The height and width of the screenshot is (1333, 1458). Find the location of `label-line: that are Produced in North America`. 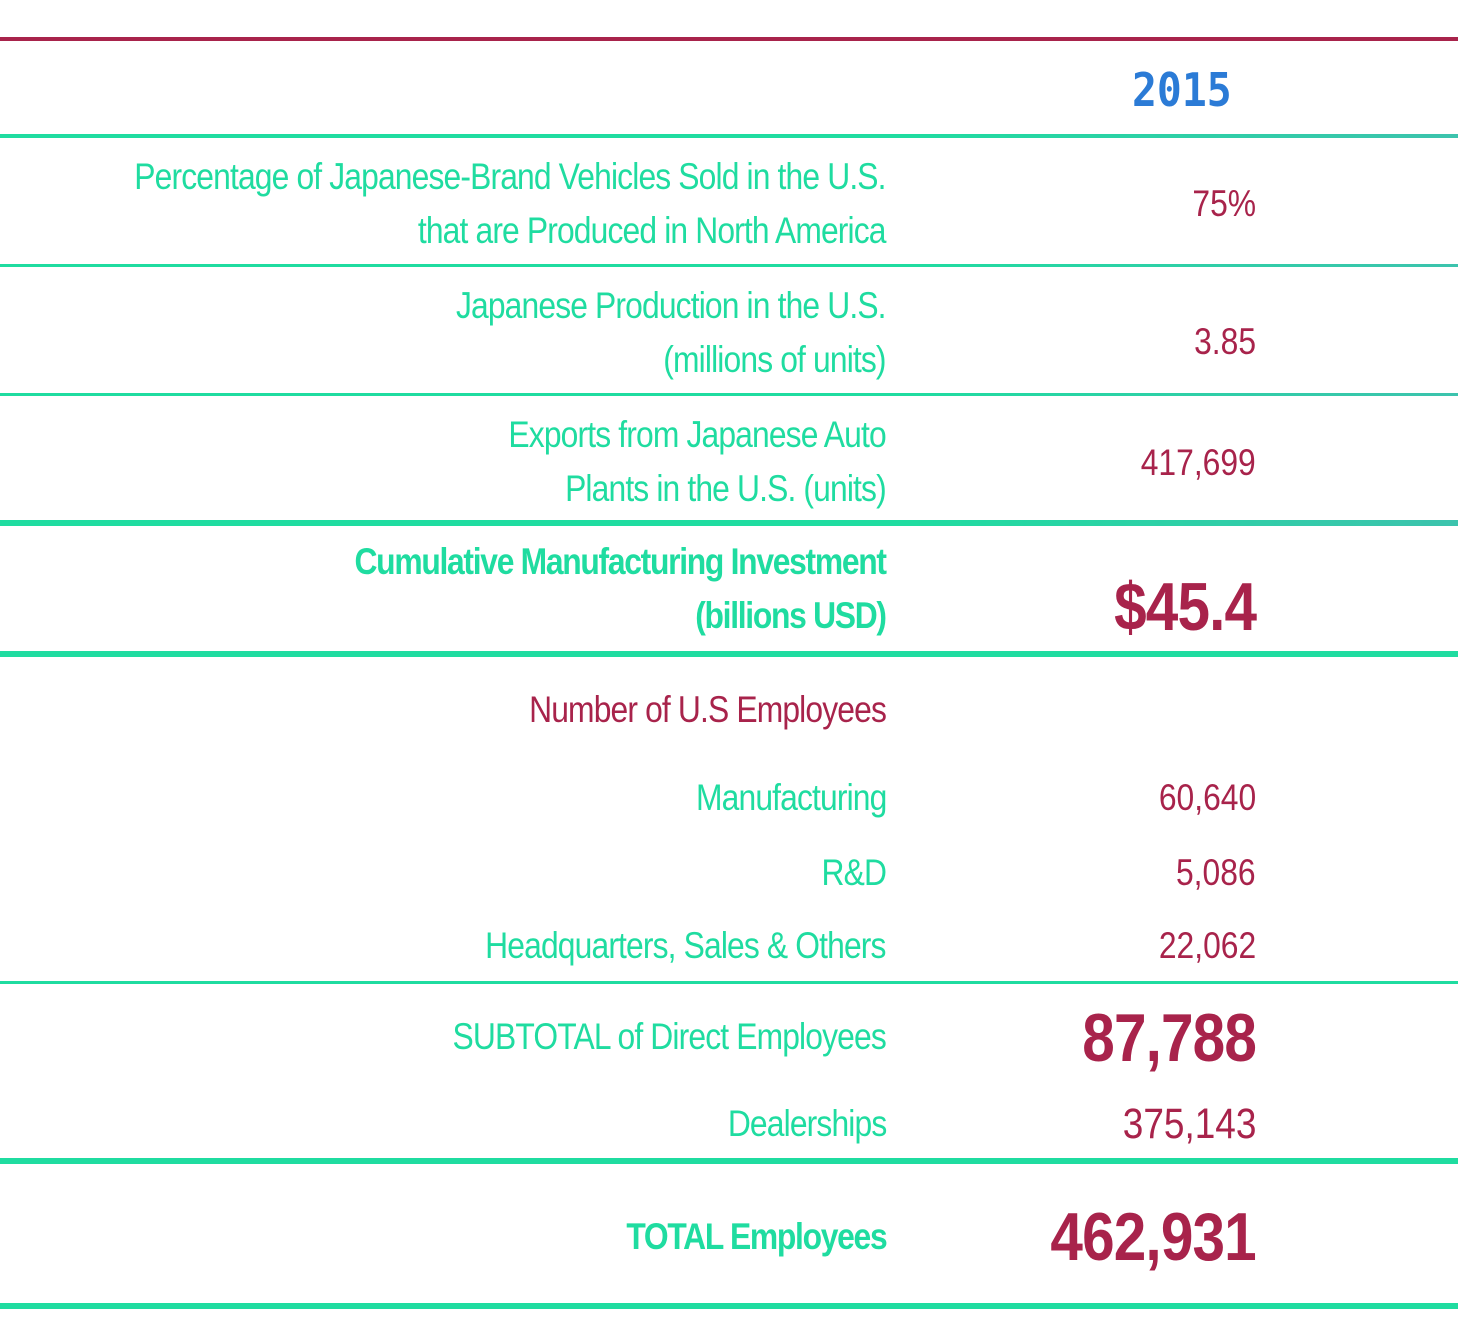

label-line: that are Produced in North America is located at coordinates (652, 230).